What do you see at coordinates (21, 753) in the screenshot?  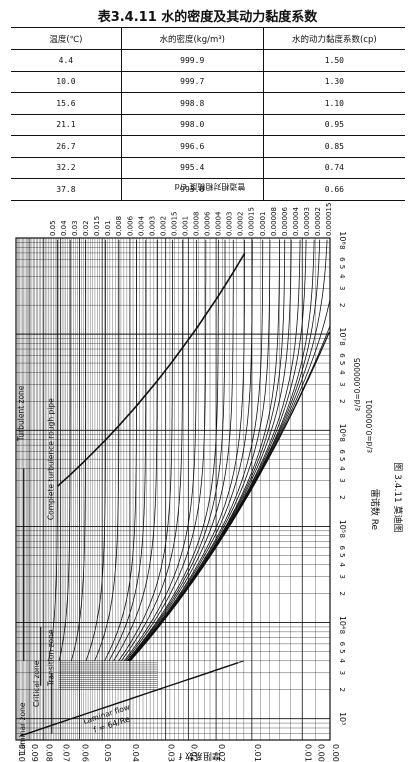 I see `f-tick-label: 0.10` at bounding box center [21, 753].